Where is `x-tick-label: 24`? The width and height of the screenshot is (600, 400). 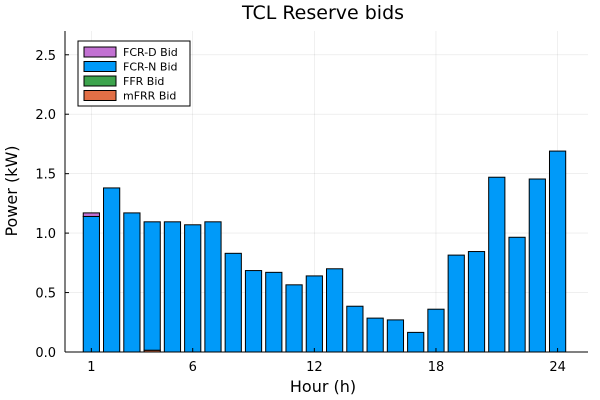 x-tick-label: 24 is located at coordinates (557, 367).